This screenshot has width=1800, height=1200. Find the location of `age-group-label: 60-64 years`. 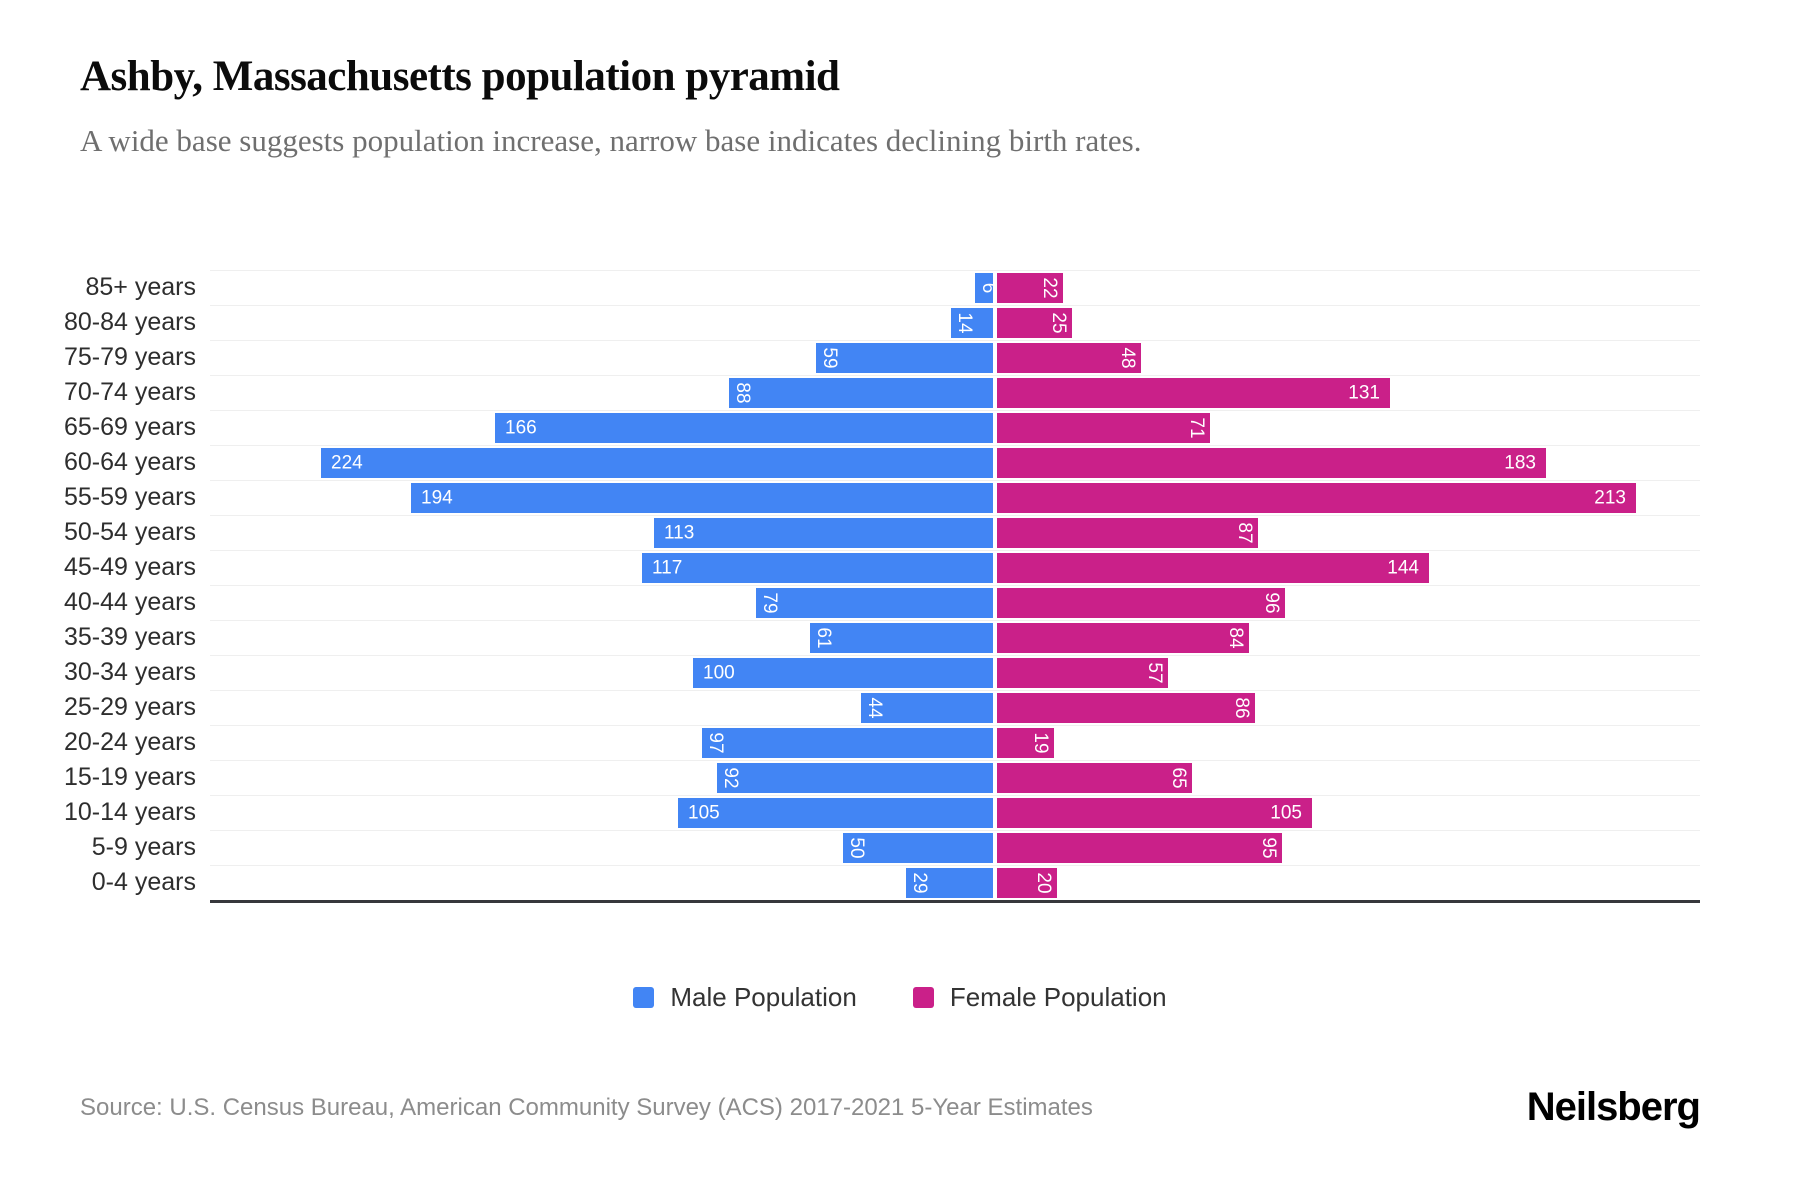

age-group-label: 60-64 years is located at coordinates (129, 462).